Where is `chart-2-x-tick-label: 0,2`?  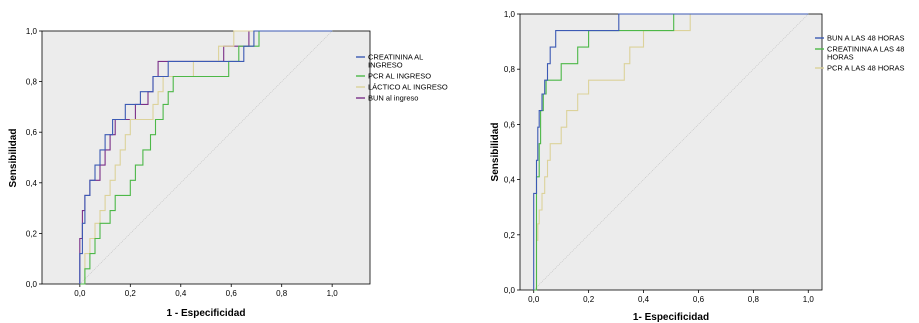
chart-2-x-tick-label: 0,2 is located at coordinates (589, 299).